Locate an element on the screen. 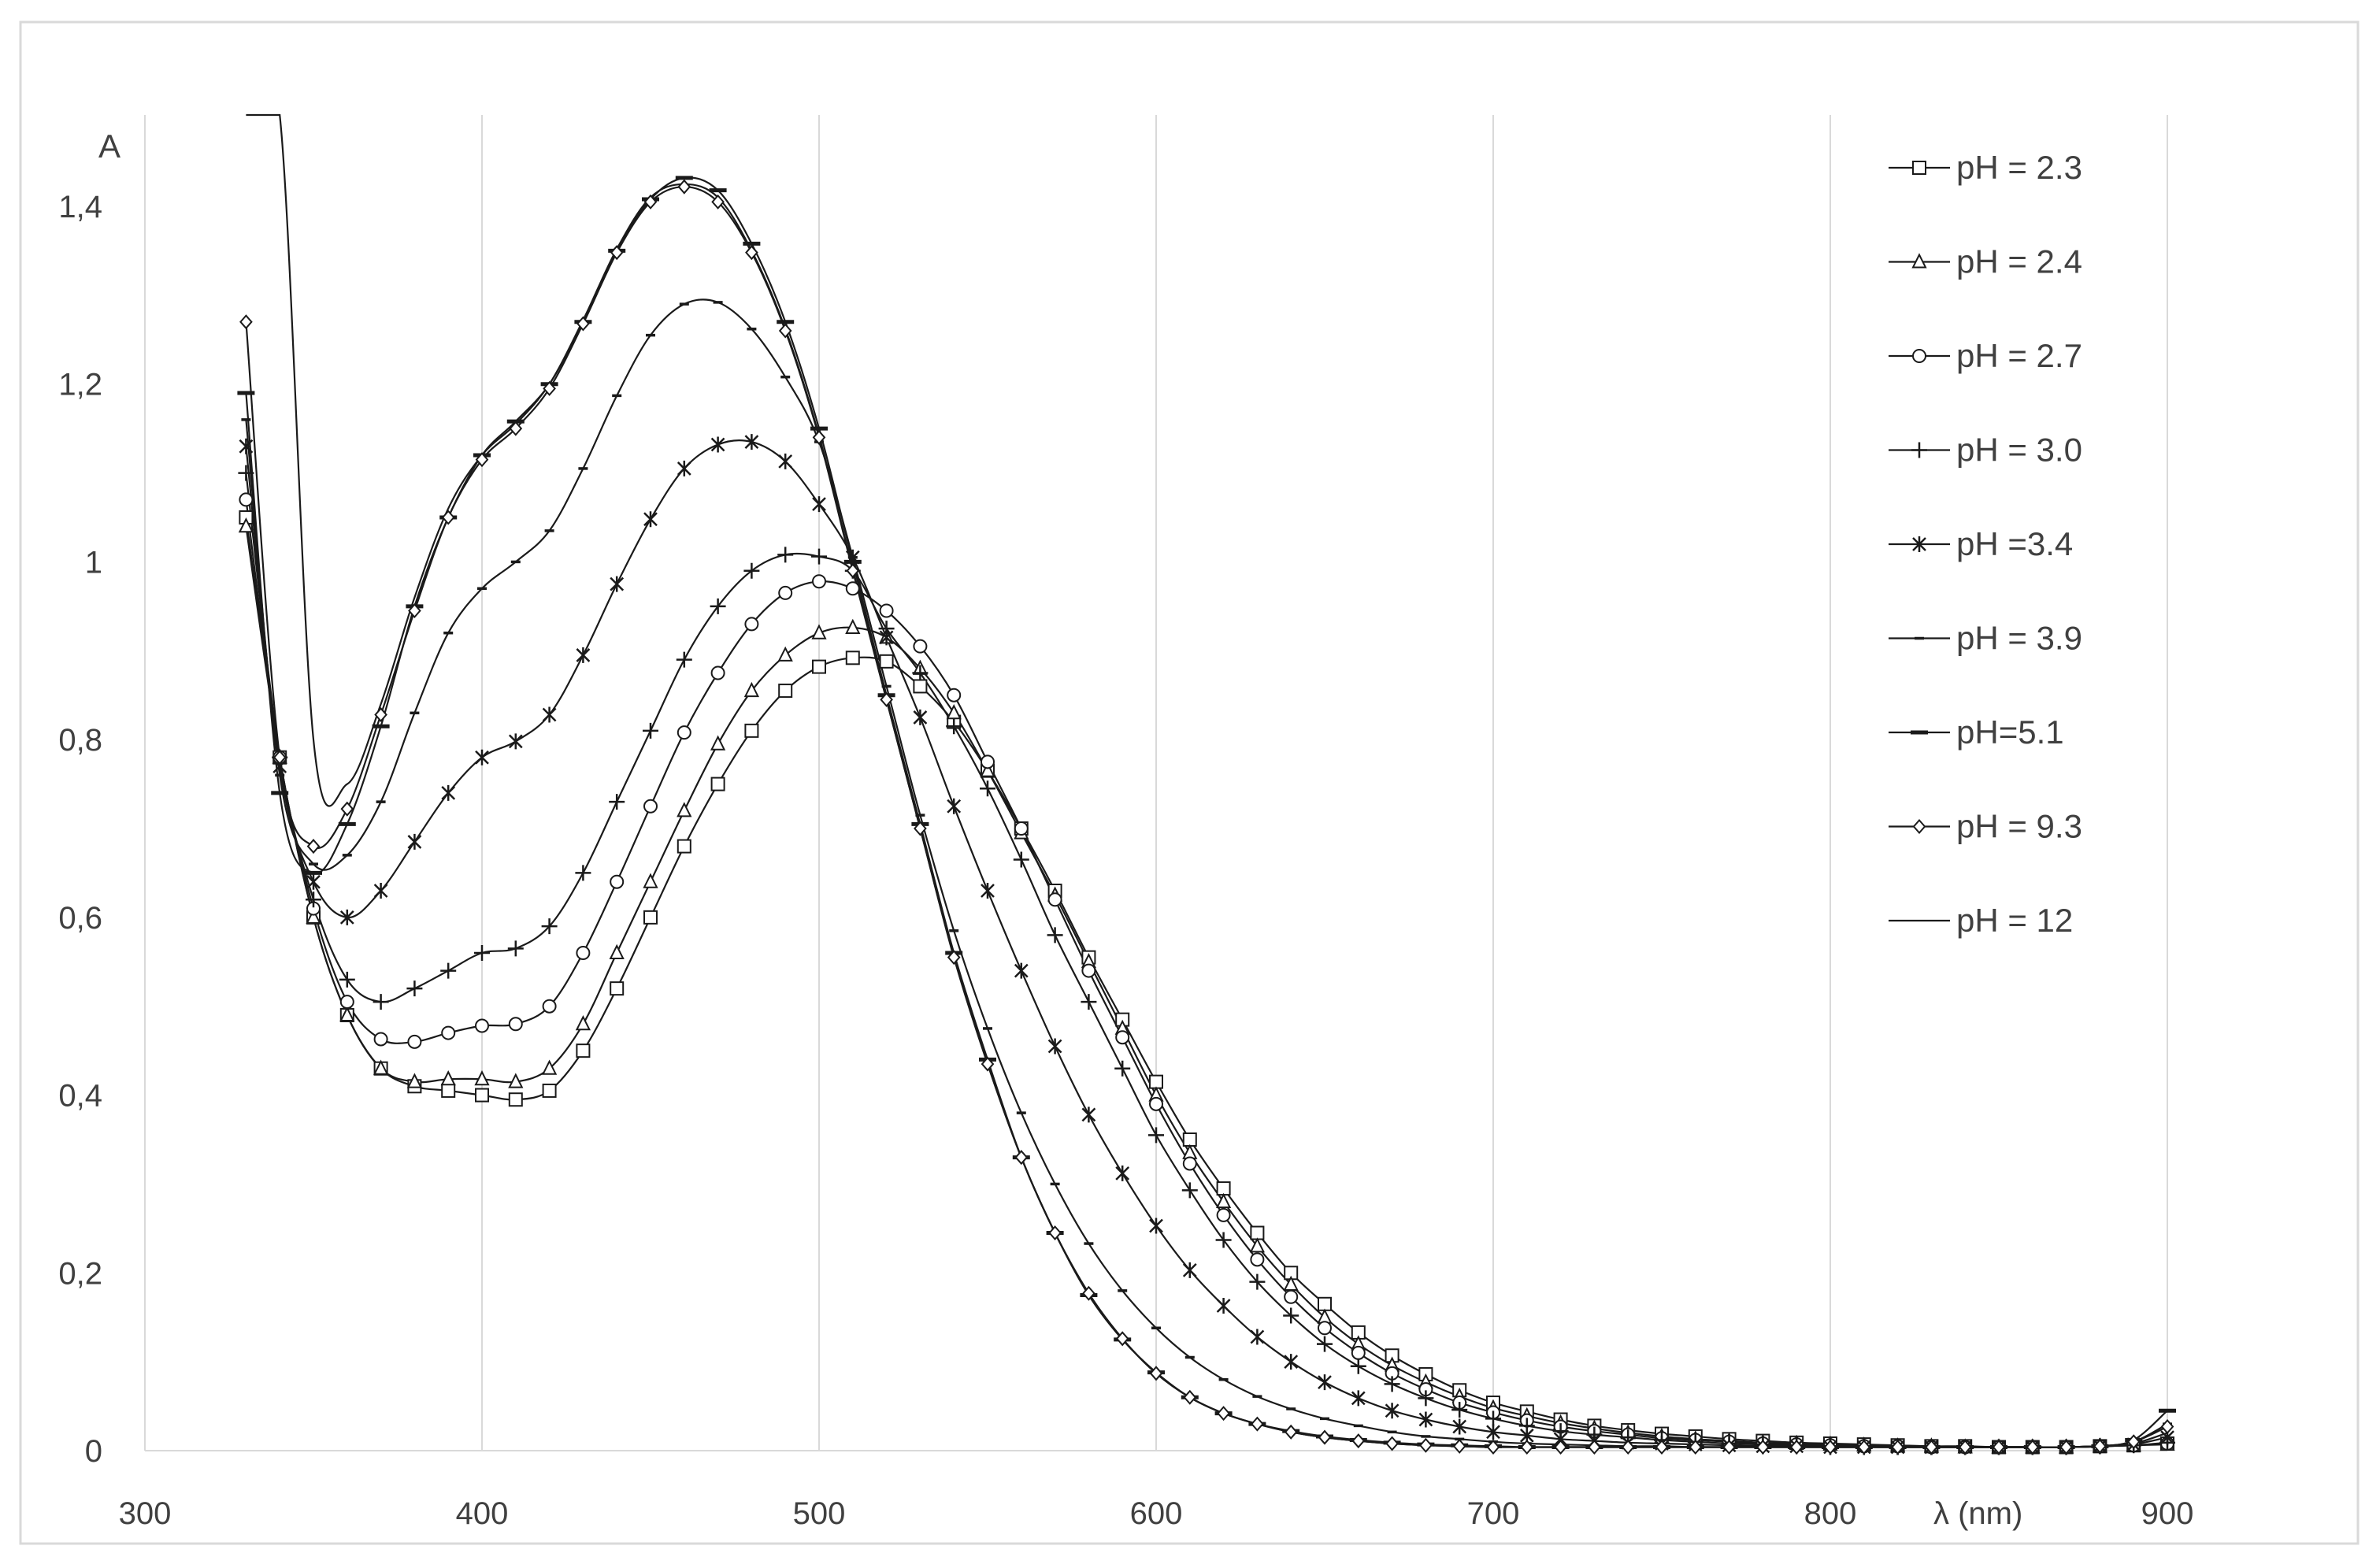  legend-label: pH = 9.3 is located at coordinates (2019, 826).